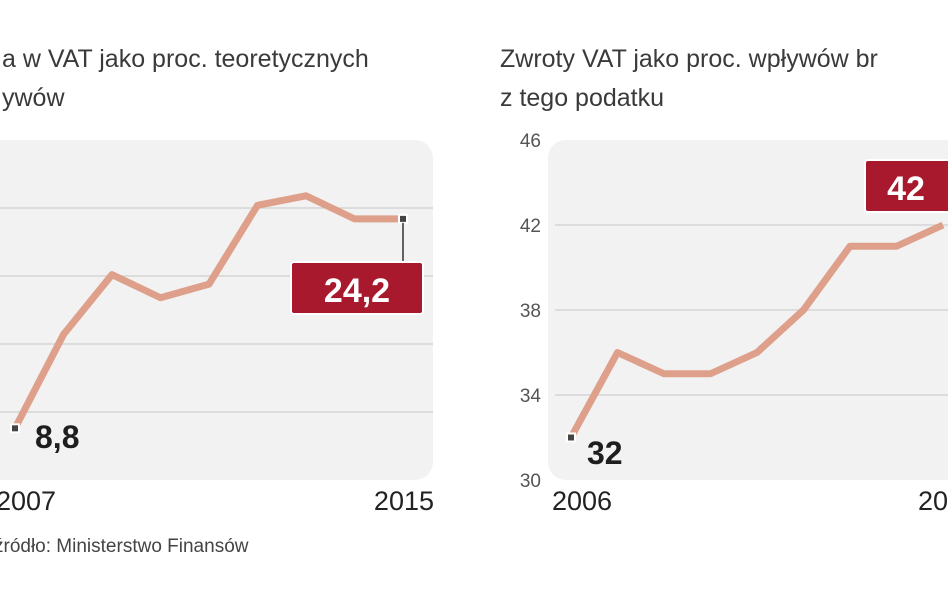 This screenshot has width=948, height=593. Describe the element at coordinates (689, 59) in the screenshot. I see `chart-right-title-line-1: Zwroty VAT jako proc. wpływów br` at that location.